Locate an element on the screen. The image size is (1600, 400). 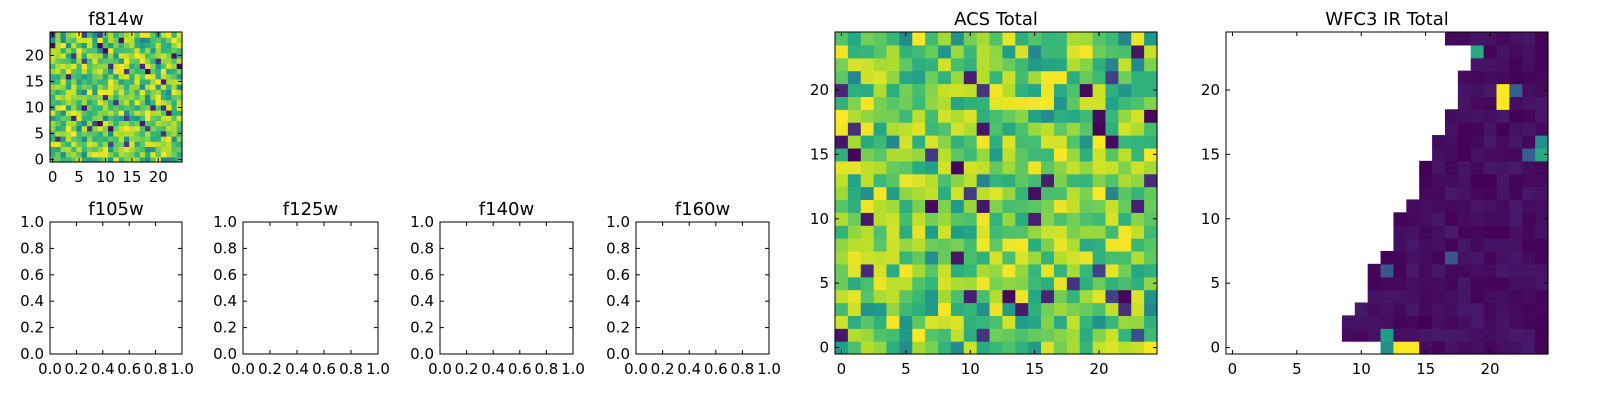
x-tick-label: 0.4 is located at coordinates (689, 369).